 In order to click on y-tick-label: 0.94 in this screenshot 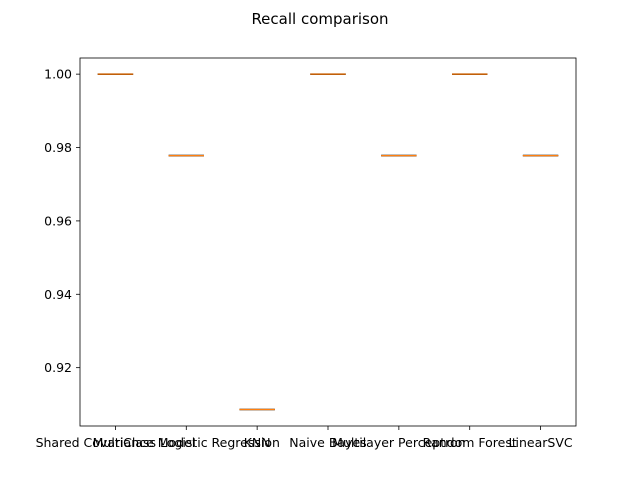, I will do `click(58, 294)`.